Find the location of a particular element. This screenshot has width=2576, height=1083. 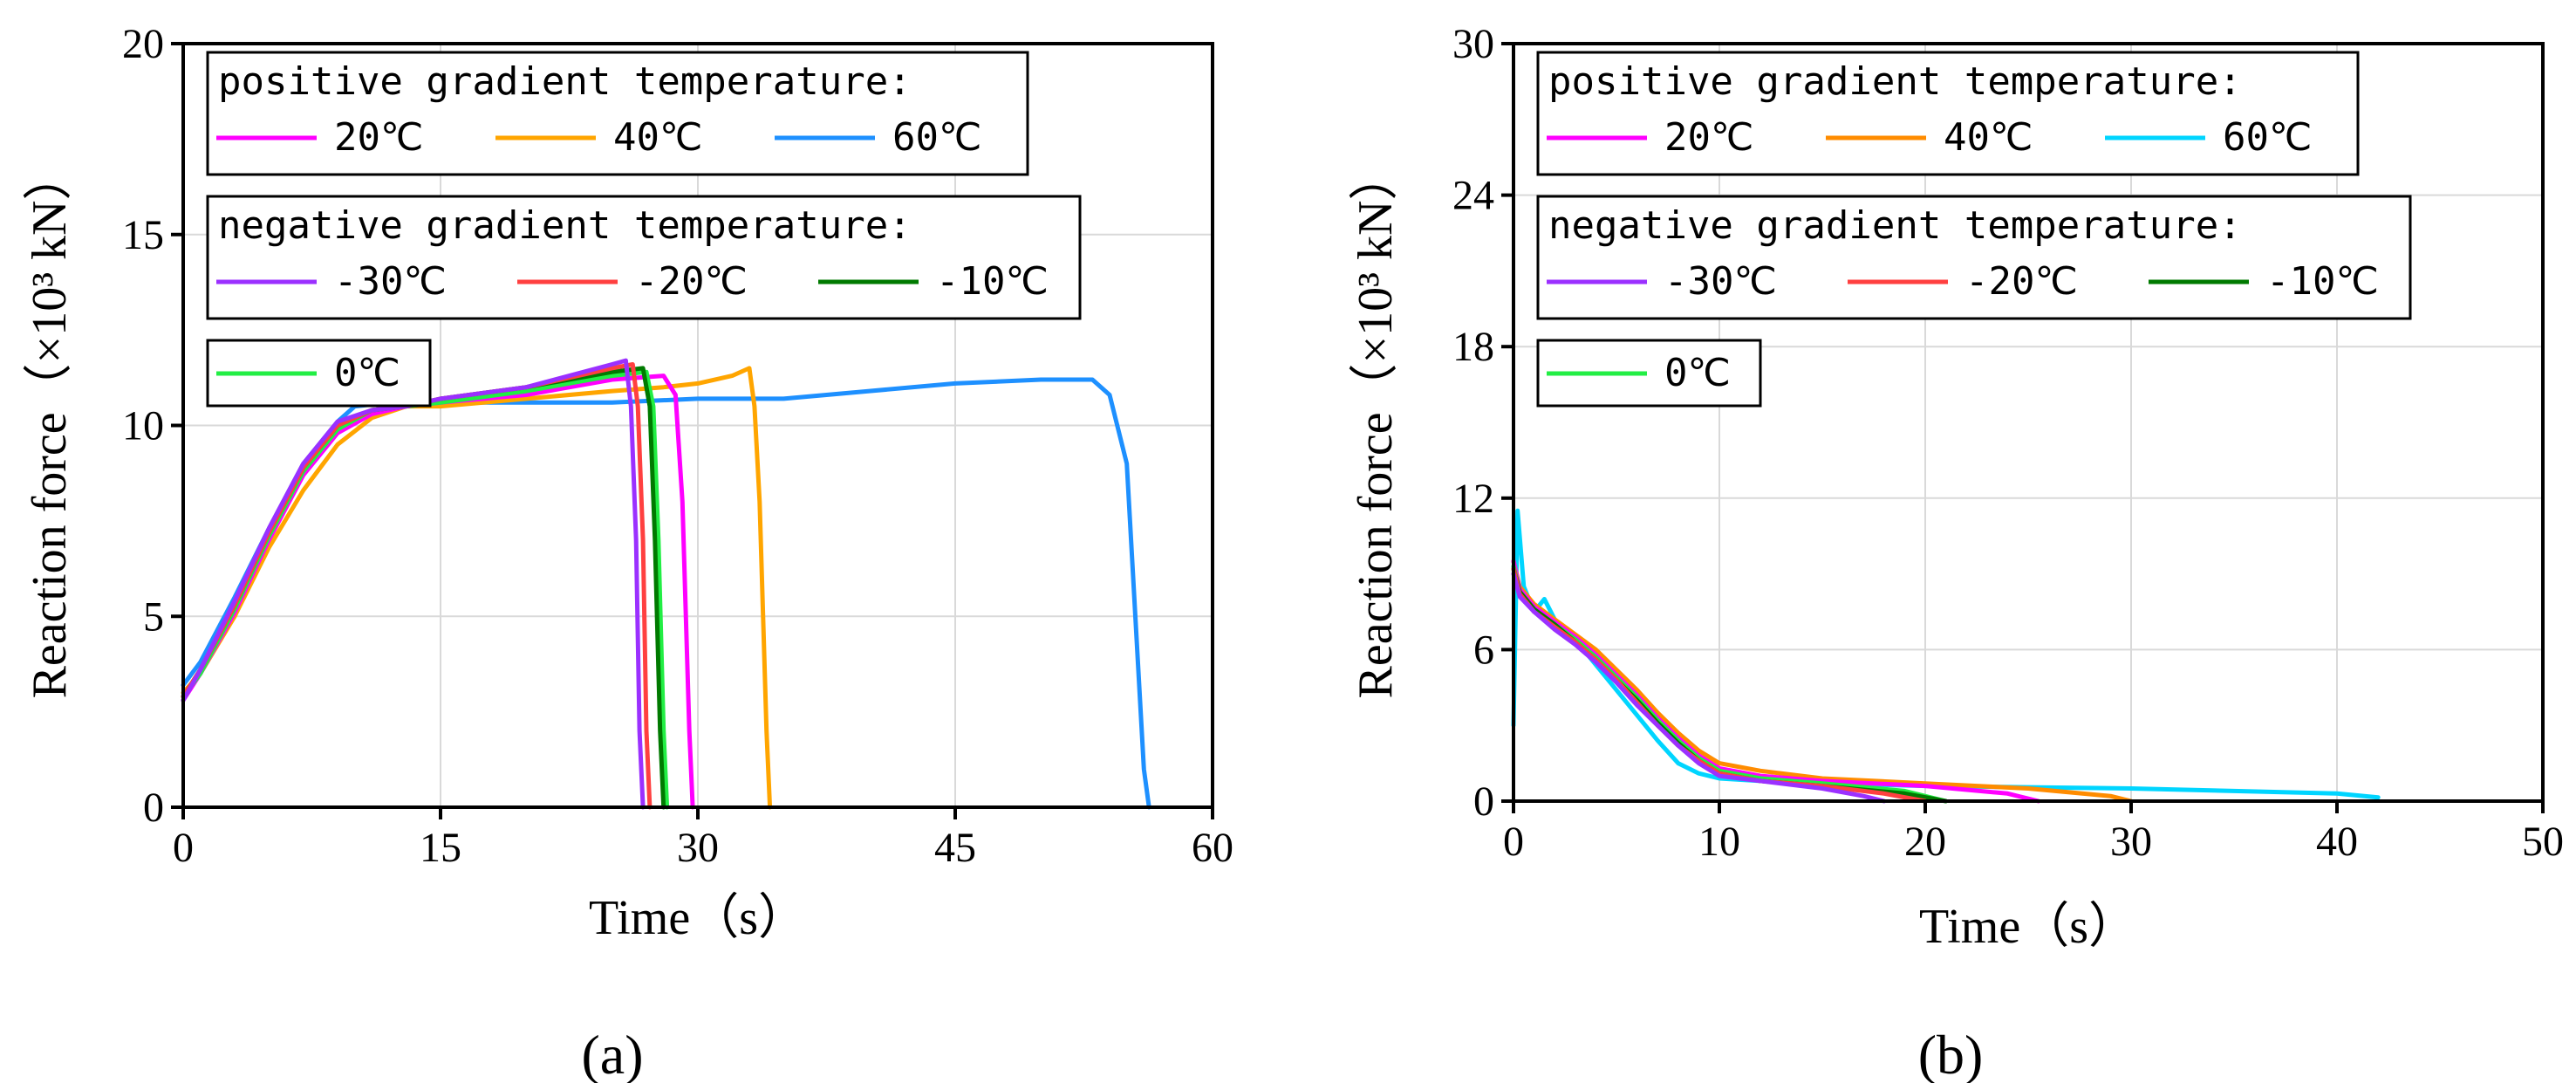

series-line--10℃ is located at coordinates (423, 588).